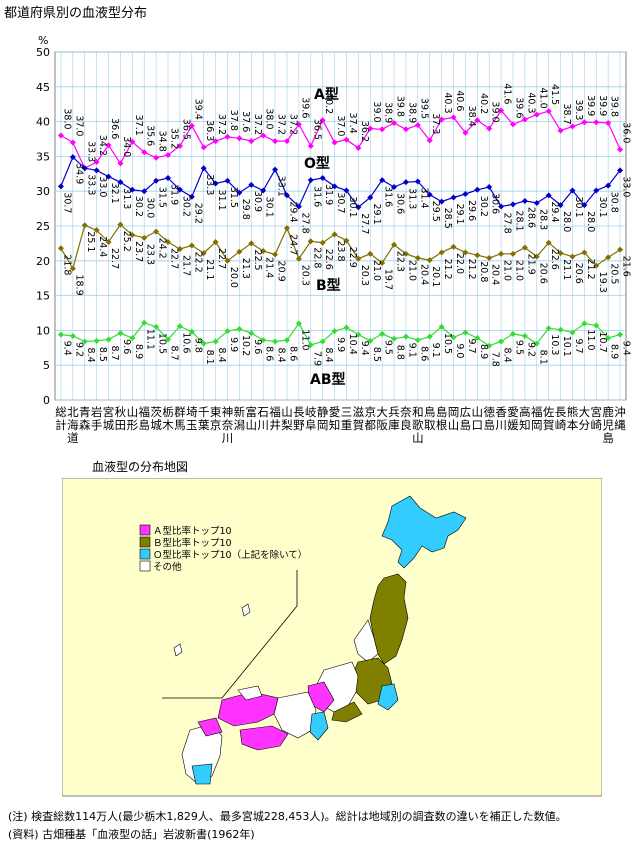  I want to click on data-label-o: 27.8, so click(507, 223).